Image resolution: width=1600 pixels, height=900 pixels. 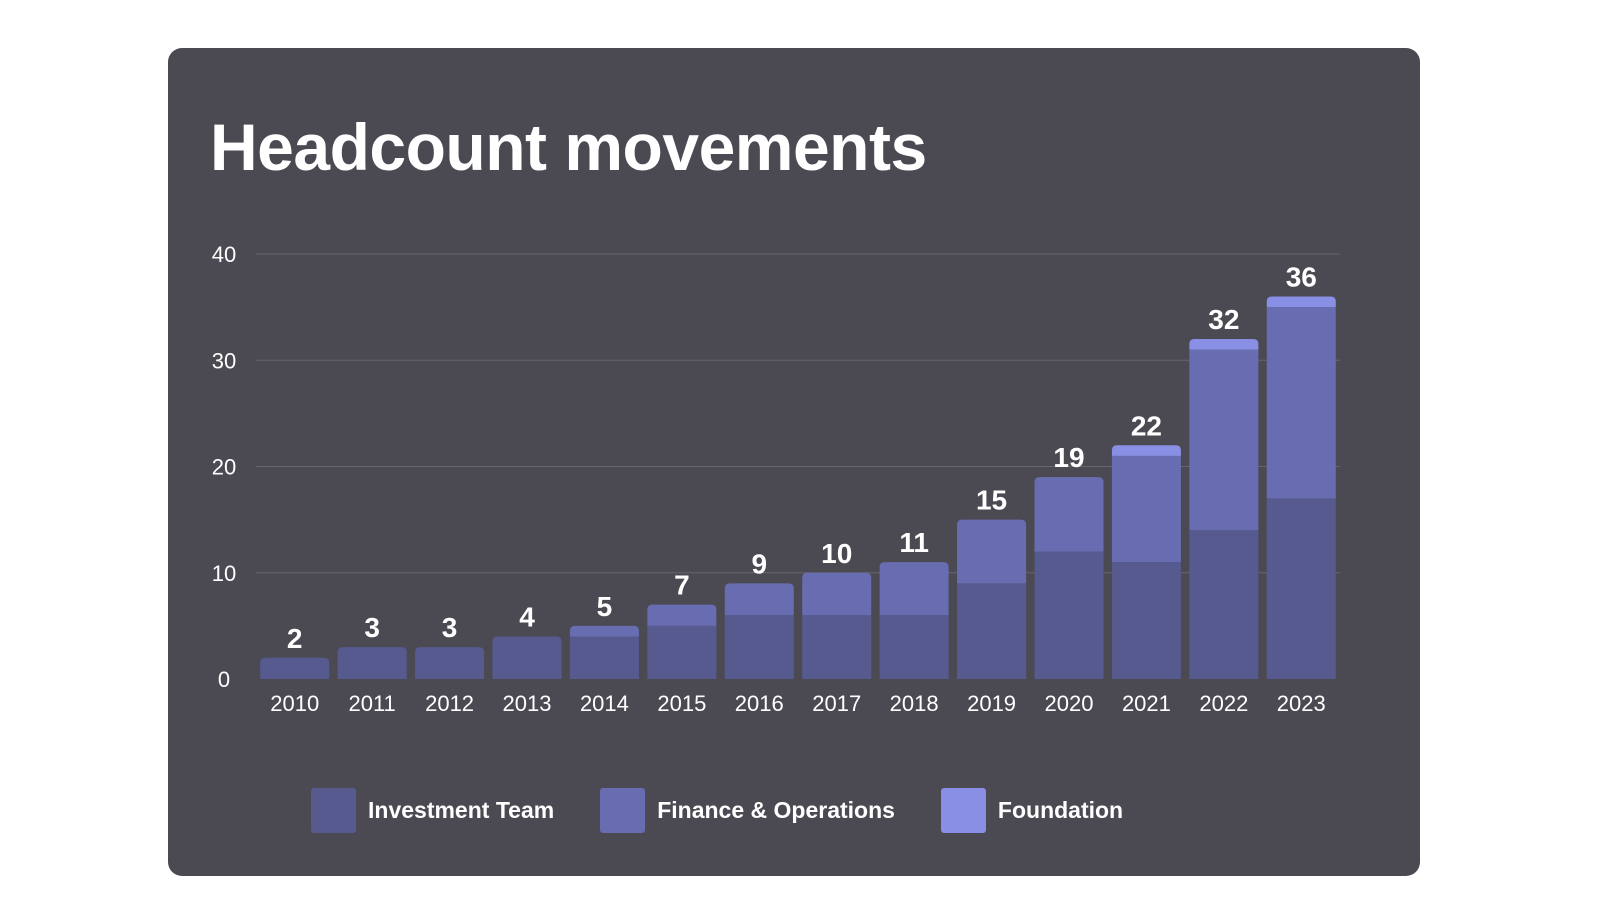 I want to click on x-tick-label: 2013, so click(x=527, y=703).